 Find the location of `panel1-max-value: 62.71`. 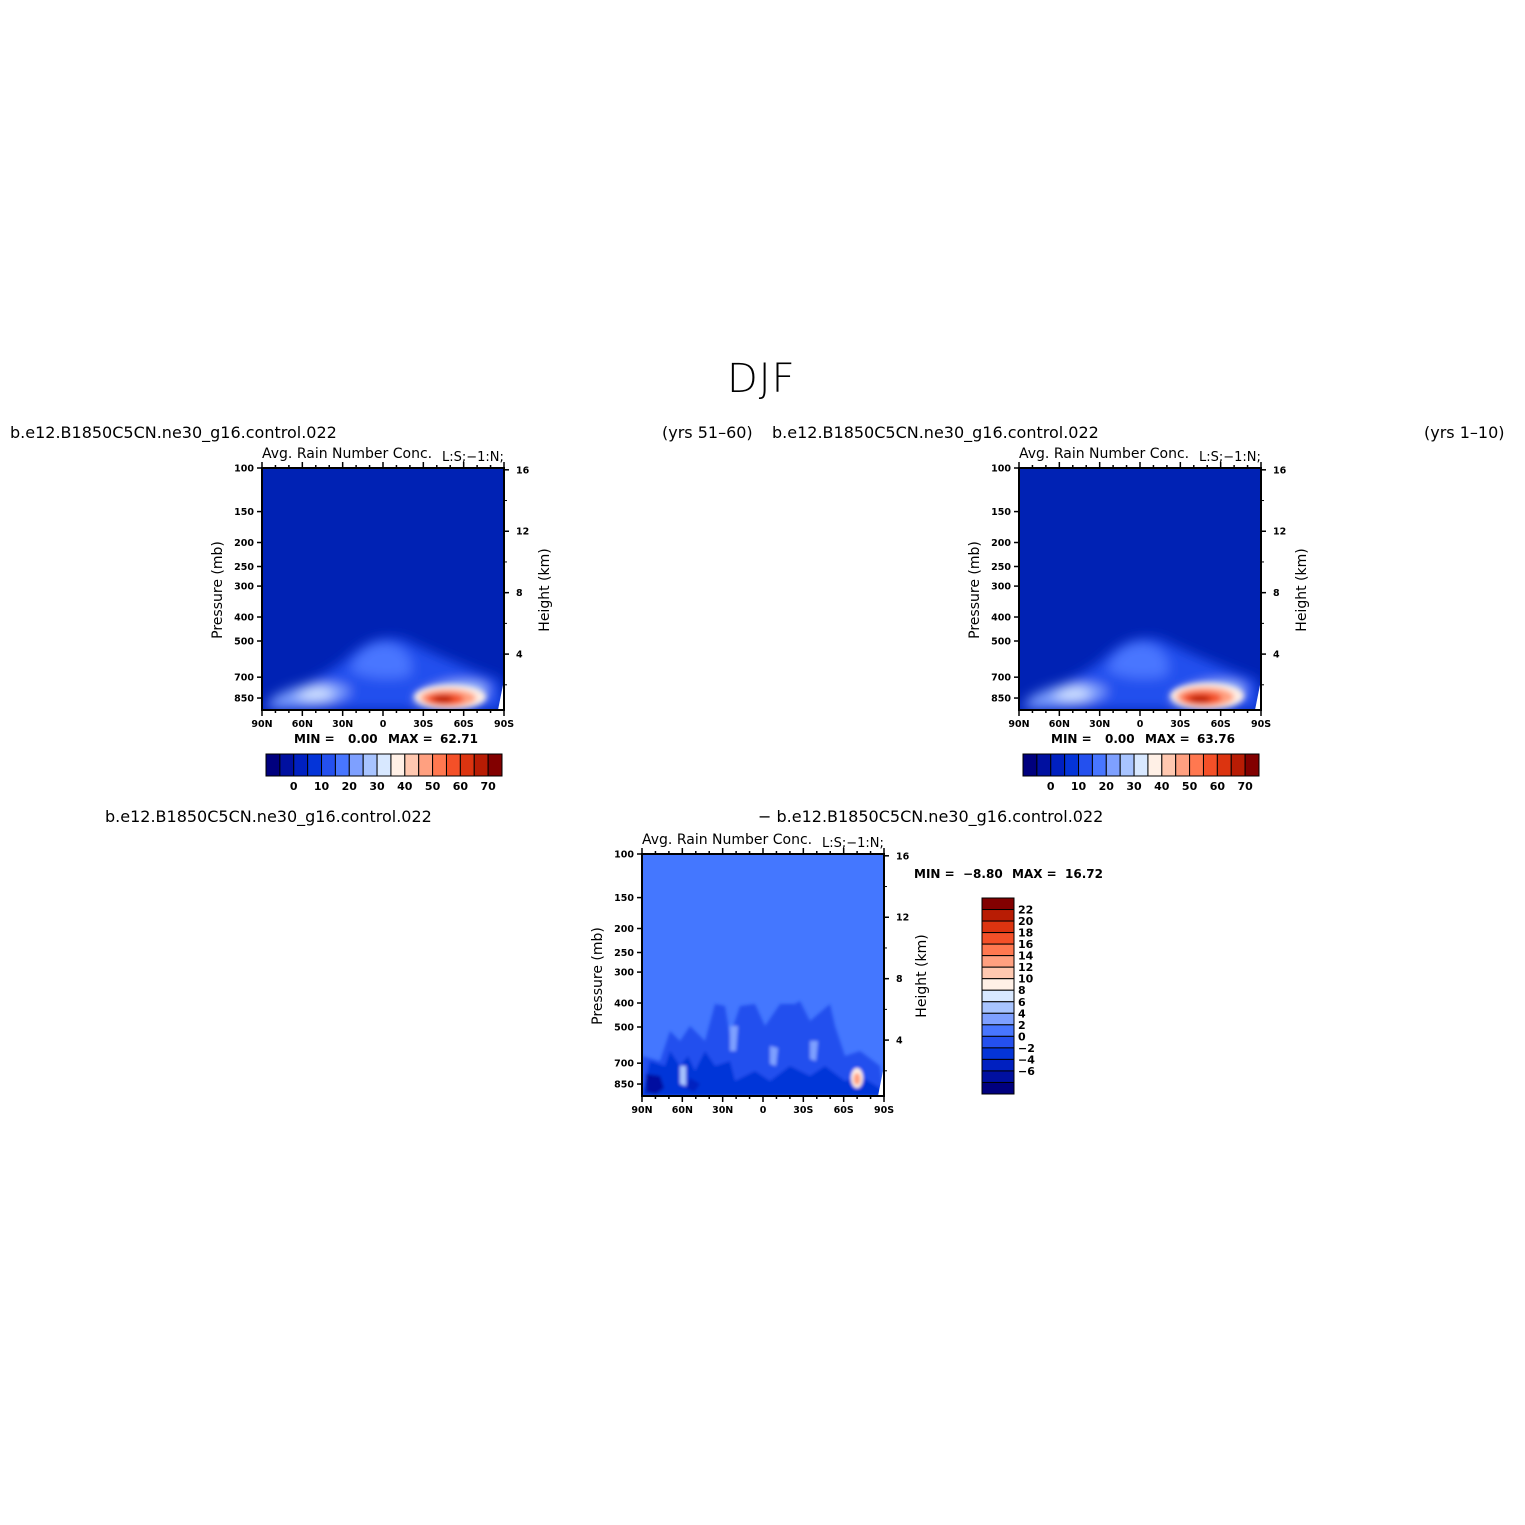

panel1-max-value: 62.71 is located at coordinates (459, 739).